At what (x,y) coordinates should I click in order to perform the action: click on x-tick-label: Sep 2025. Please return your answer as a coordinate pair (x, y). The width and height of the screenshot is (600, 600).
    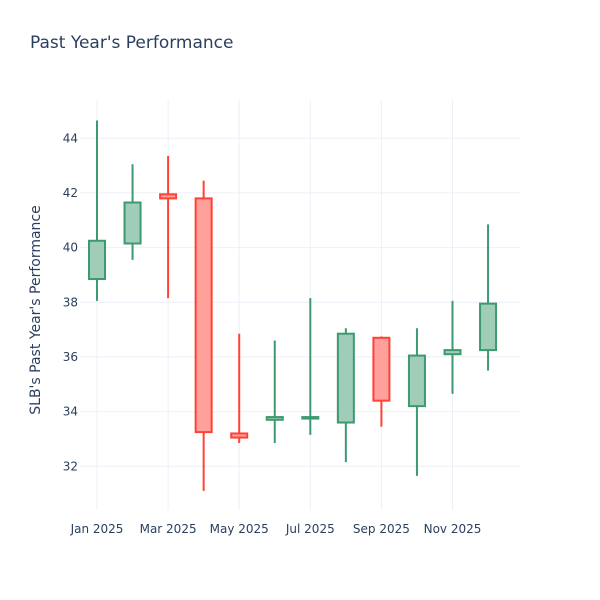
    Looking at the image, I should click on (381, 529).